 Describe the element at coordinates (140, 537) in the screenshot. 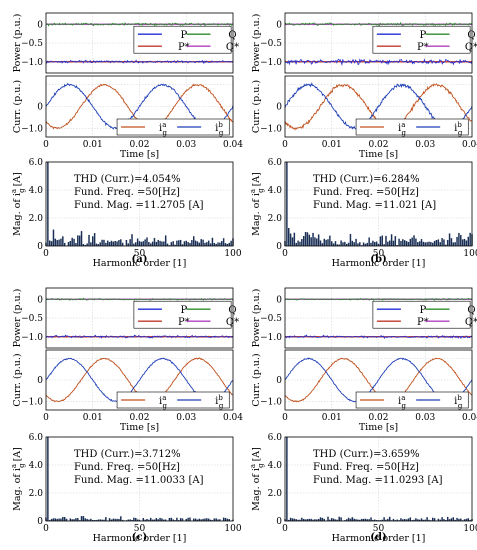

I see `panel-label: (c)` at that location.